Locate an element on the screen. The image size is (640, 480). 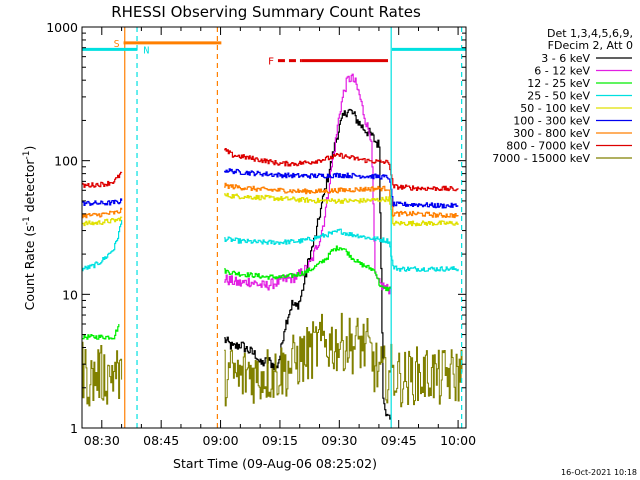
x-tick-label: 10:00 is located at coordinates (458, 440).